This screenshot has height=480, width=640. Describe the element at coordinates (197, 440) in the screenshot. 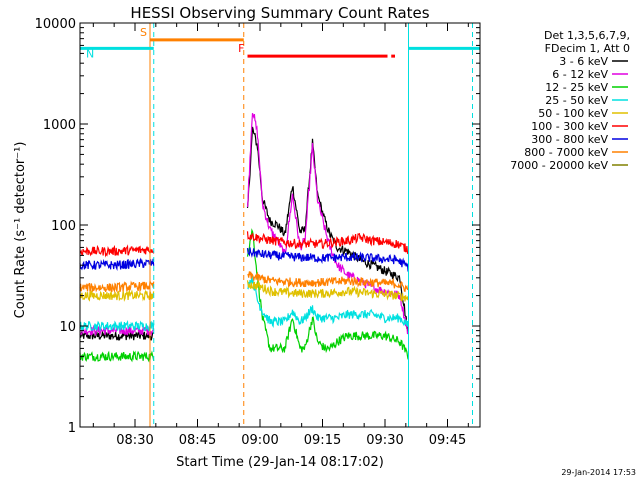

I see `x-tick-label-1: 08:45` at that location.